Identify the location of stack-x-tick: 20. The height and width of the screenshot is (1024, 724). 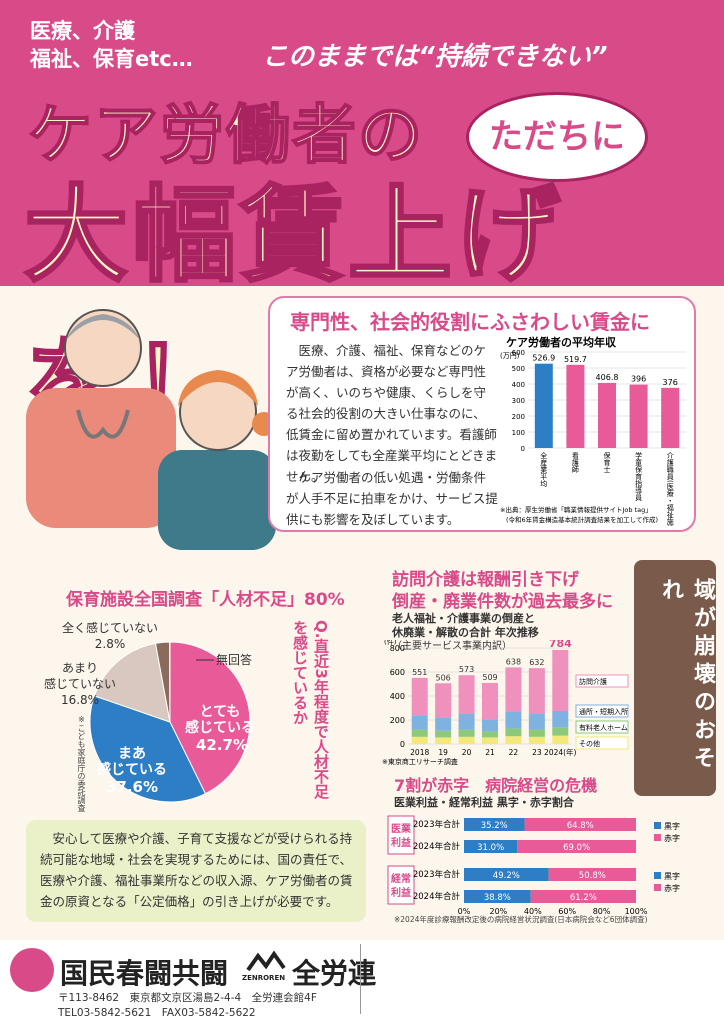
(467, 752).